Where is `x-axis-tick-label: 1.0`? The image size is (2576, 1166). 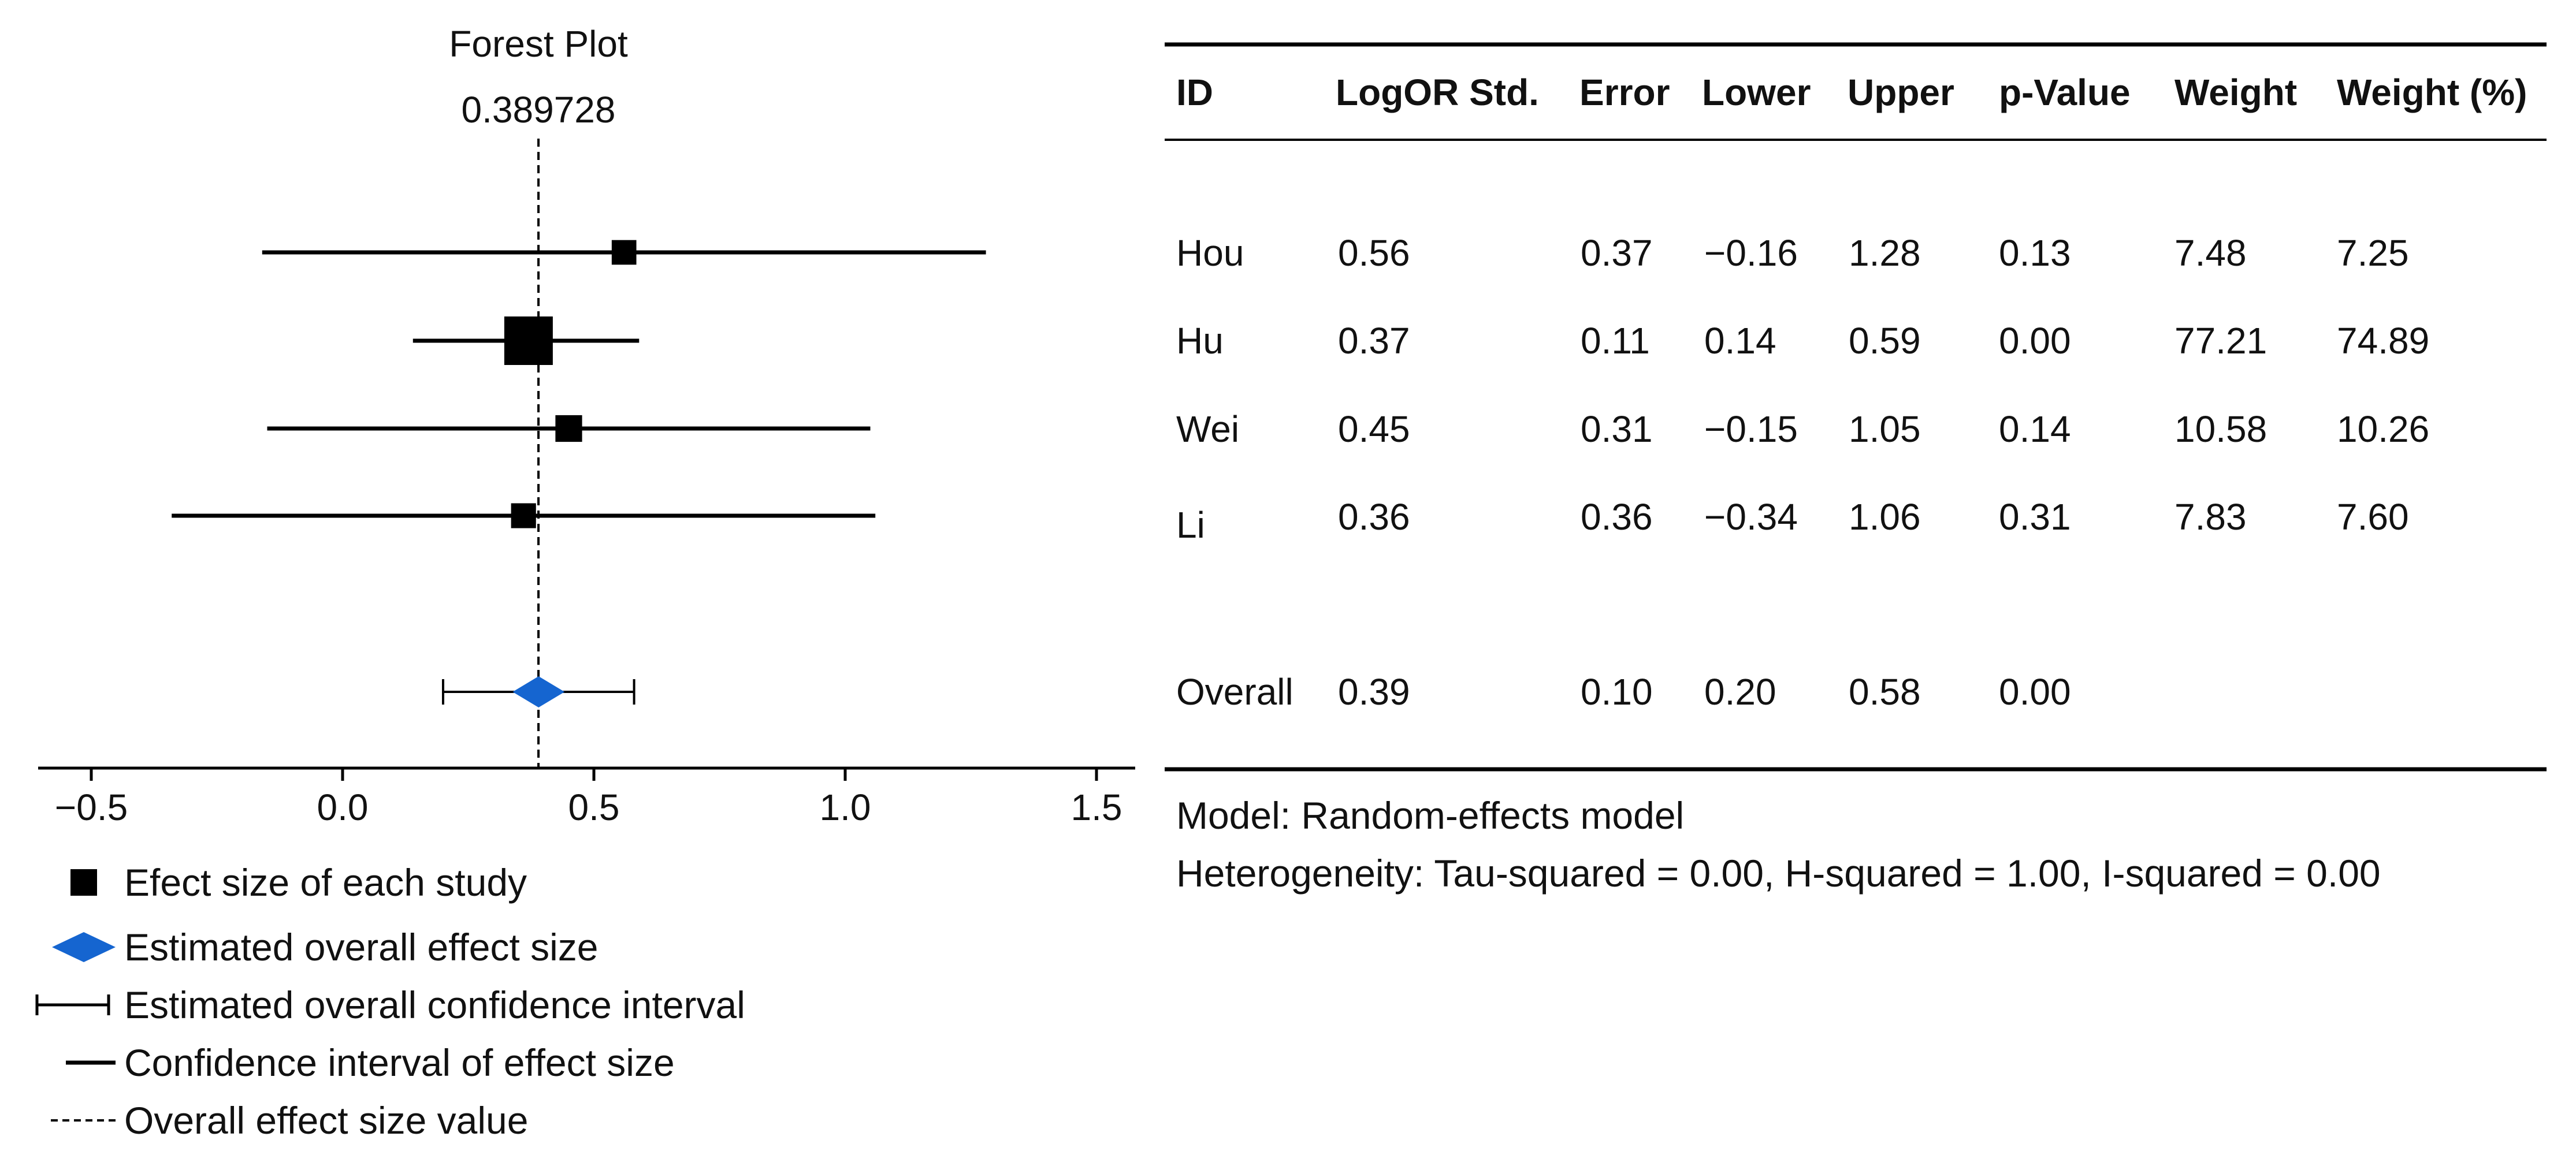 x-axis-tick-label: 1.0 is located at coordinates (845, 807).